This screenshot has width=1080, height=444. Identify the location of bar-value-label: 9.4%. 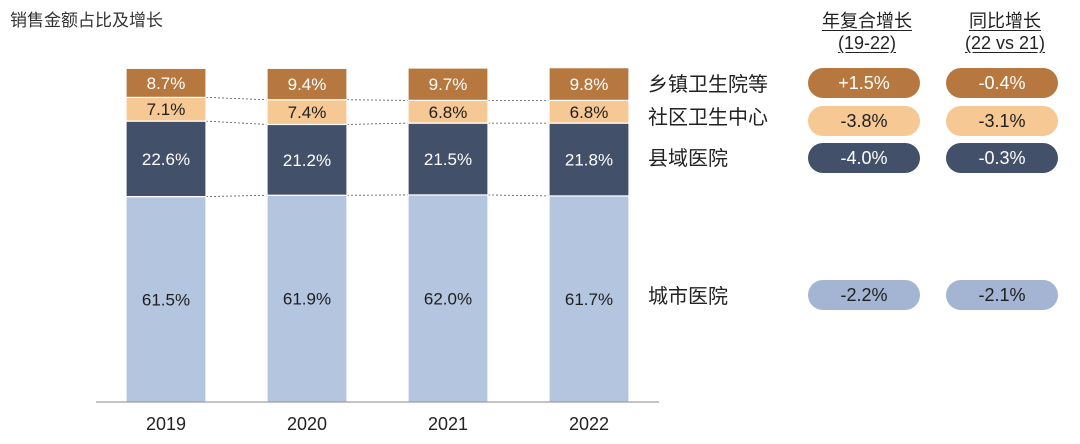
(307, 84).